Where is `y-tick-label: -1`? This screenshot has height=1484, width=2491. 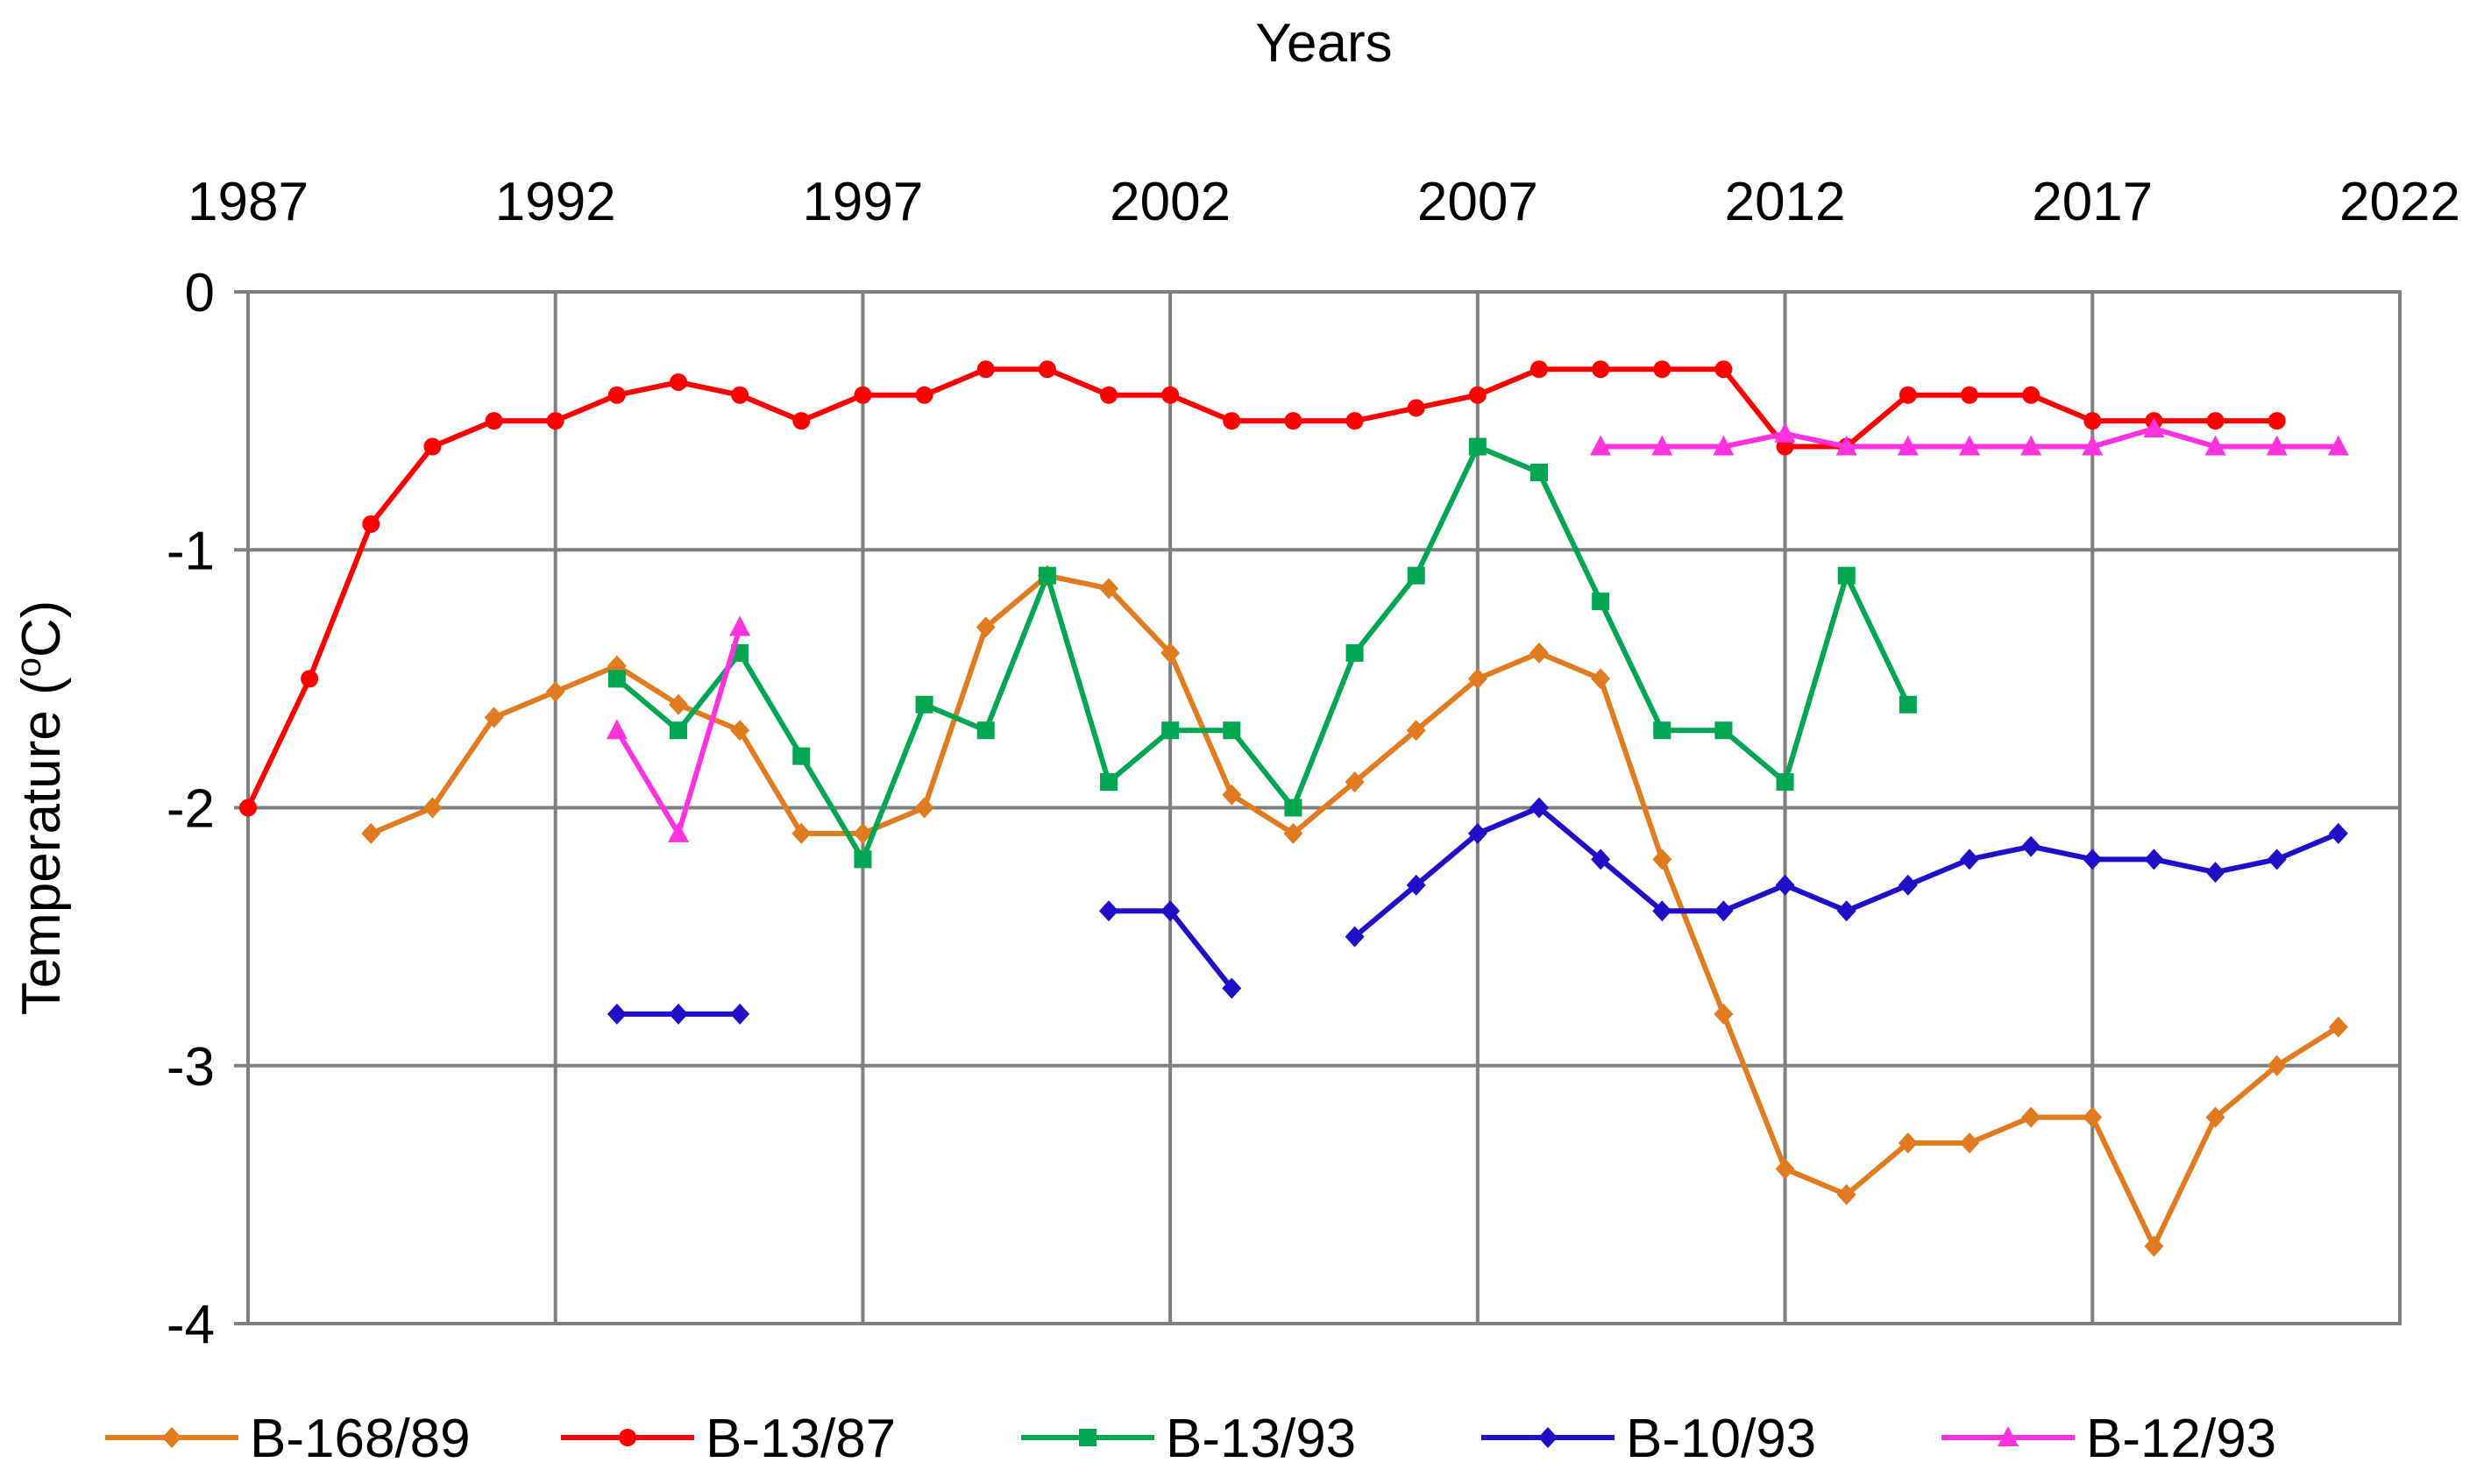
y-tick-label: -1 is located at coordinates (191, 551).